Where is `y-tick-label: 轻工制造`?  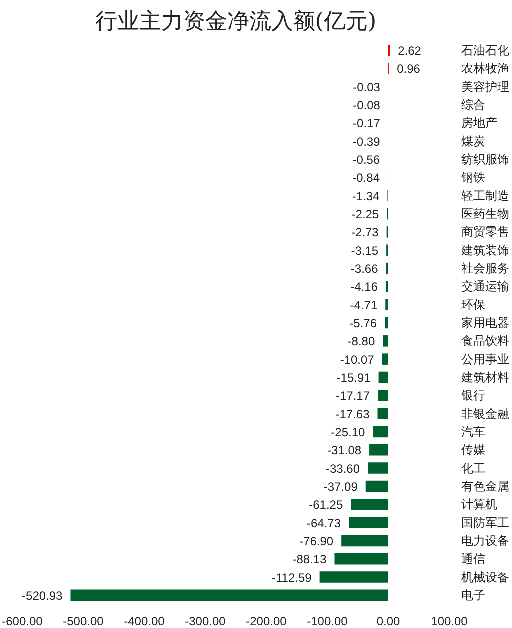 y-tick-label: 轻工制造 is located at coordinates (486, 195).